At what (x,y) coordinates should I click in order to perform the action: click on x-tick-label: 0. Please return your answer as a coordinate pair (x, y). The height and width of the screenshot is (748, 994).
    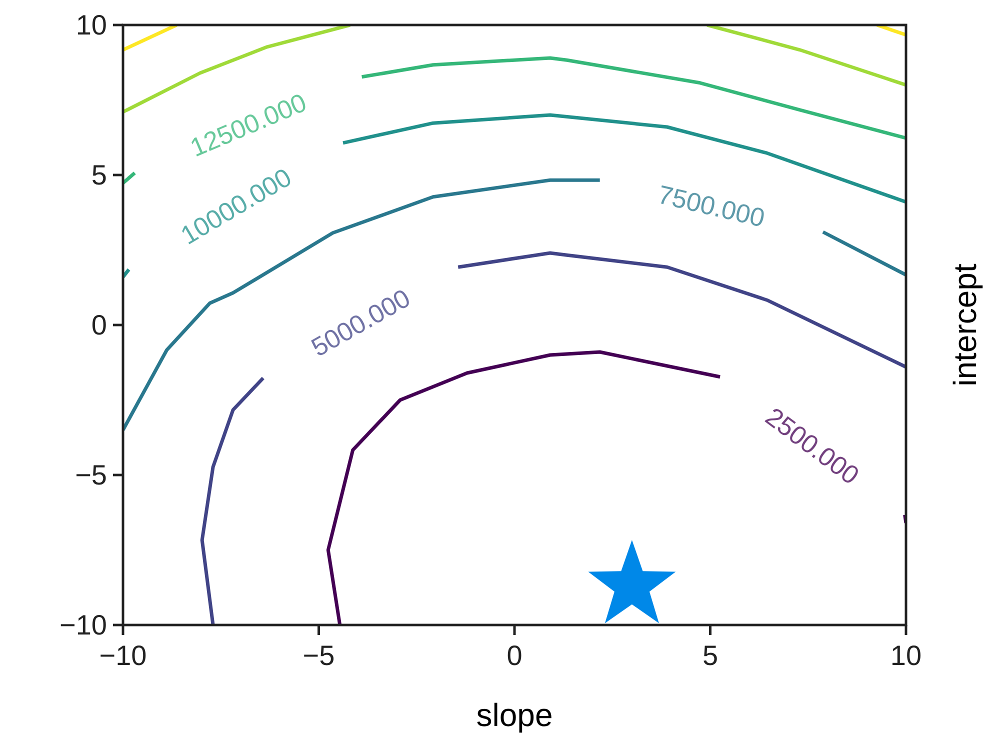
    Looking at the image, I should click on (514, 655).